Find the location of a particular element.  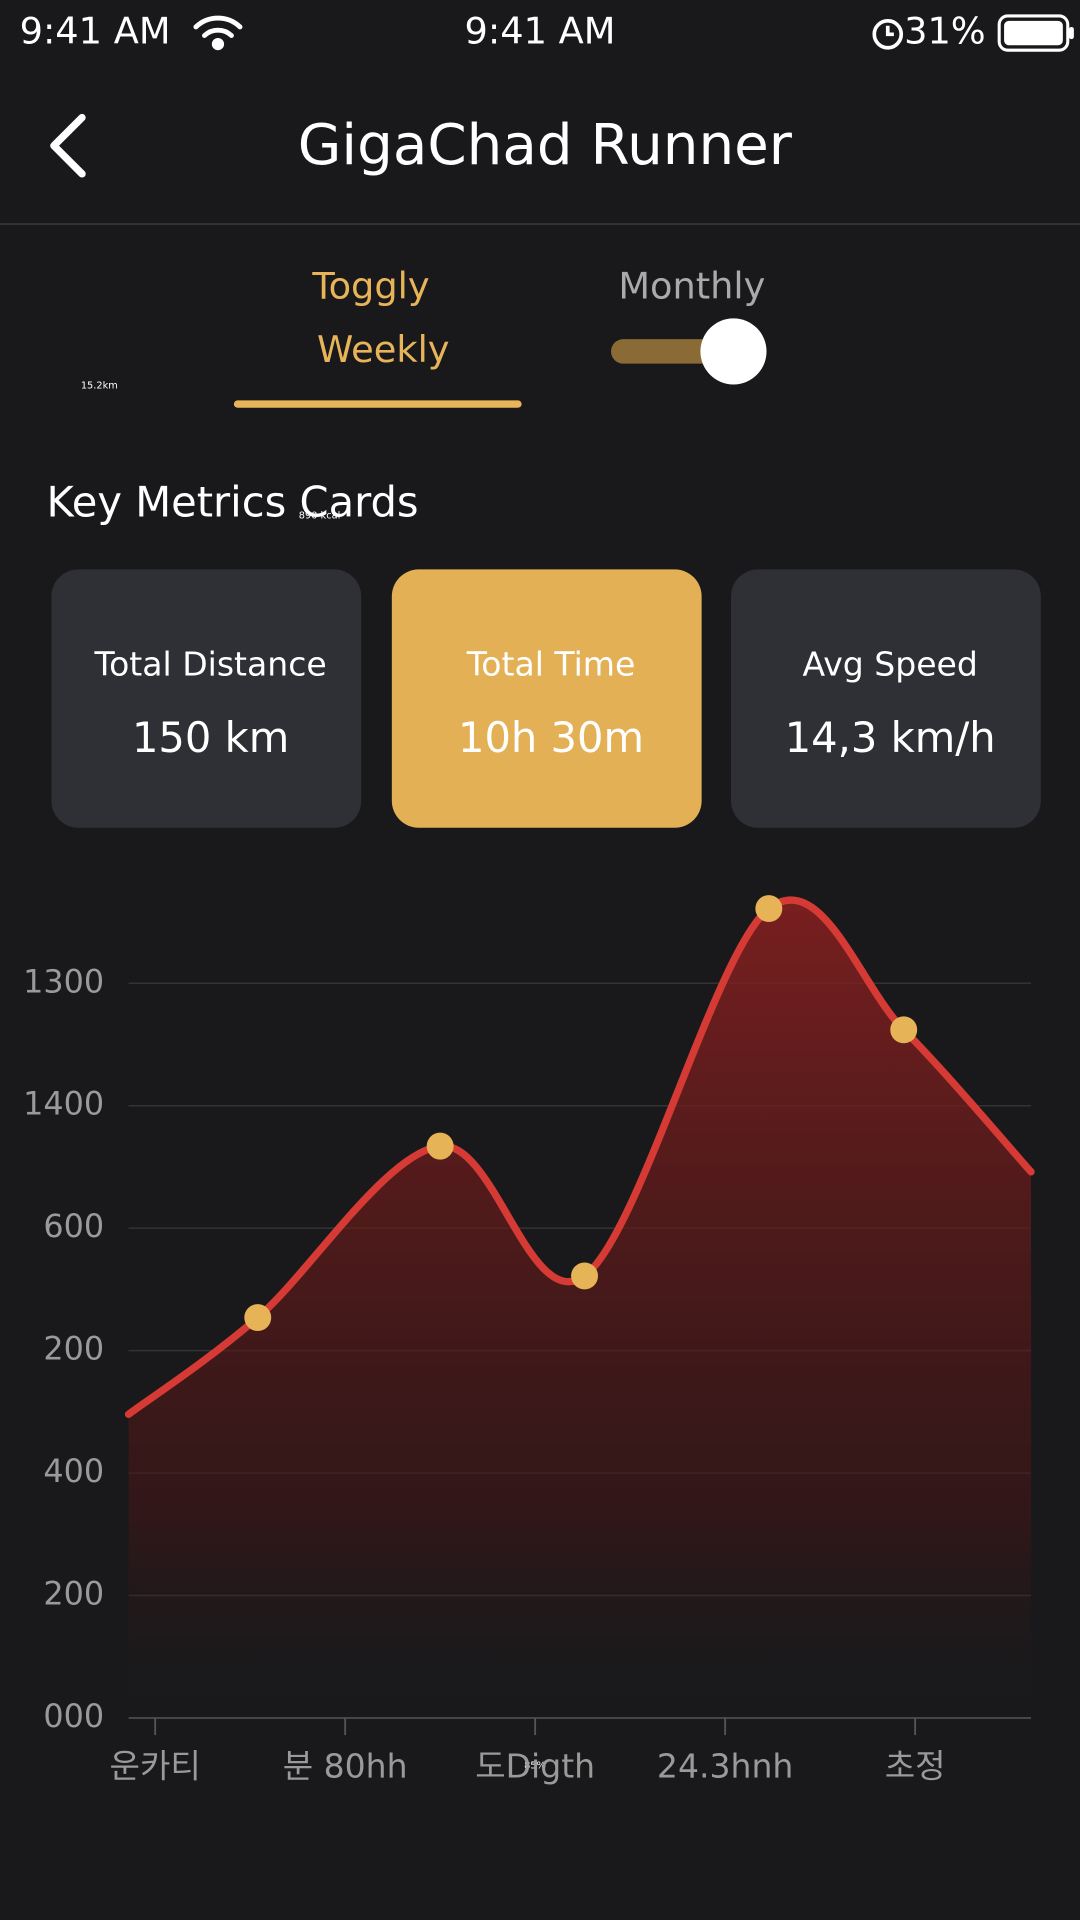

monthly-tab: Monthly is located at coordinates (691, 285).